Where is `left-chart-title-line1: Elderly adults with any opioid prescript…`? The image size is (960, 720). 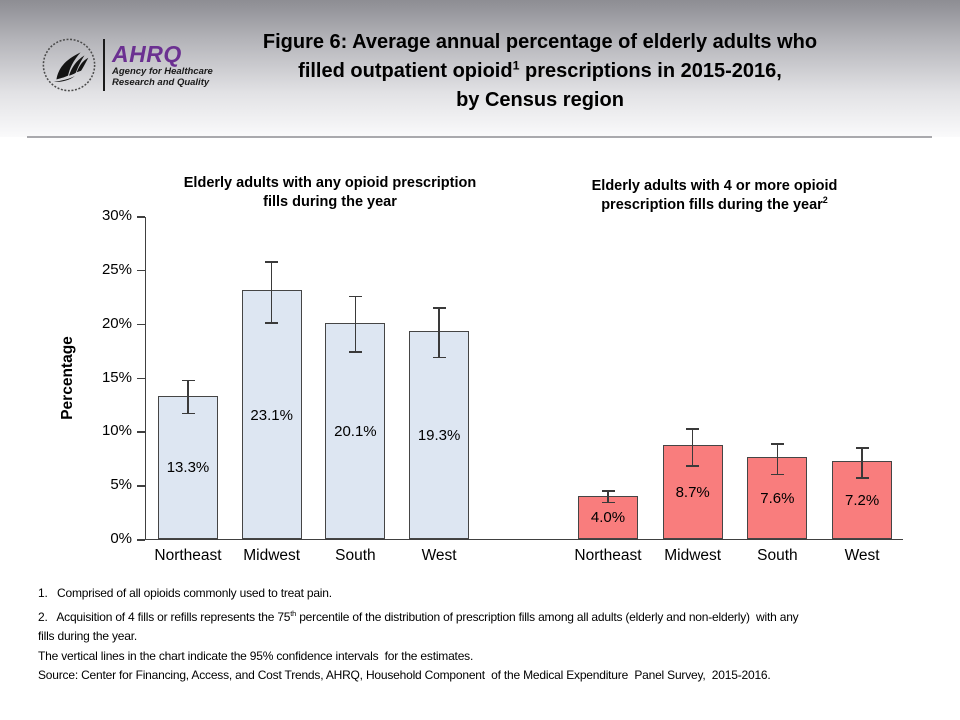 left-chart-title-line1: Elderly adults with any opioid prescript… is located at coordinates (330, 183).